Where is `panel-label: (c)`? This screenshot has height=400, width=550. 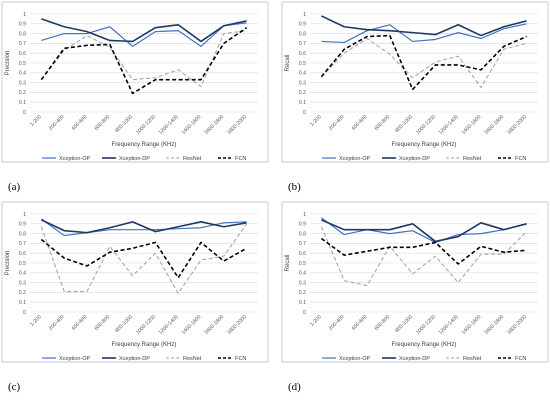 panel-label: (c) is located at coordinates (14, 387).